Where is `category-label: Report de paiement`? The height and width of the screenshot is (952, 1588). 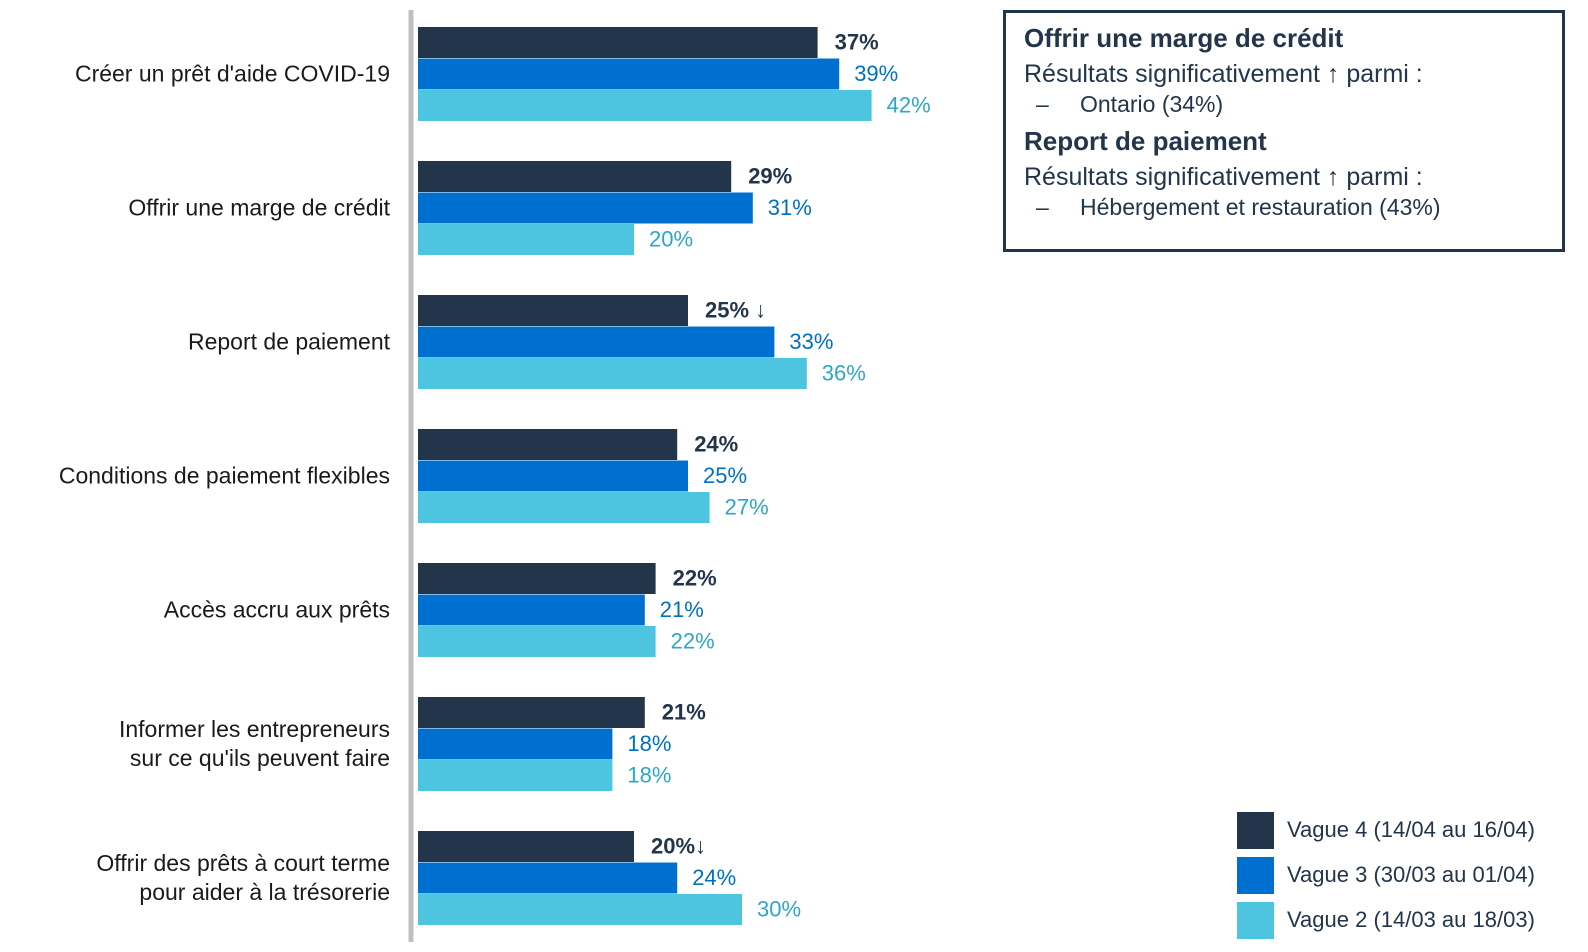 category-label: Report de paiement is located at coordinates (288, 341).